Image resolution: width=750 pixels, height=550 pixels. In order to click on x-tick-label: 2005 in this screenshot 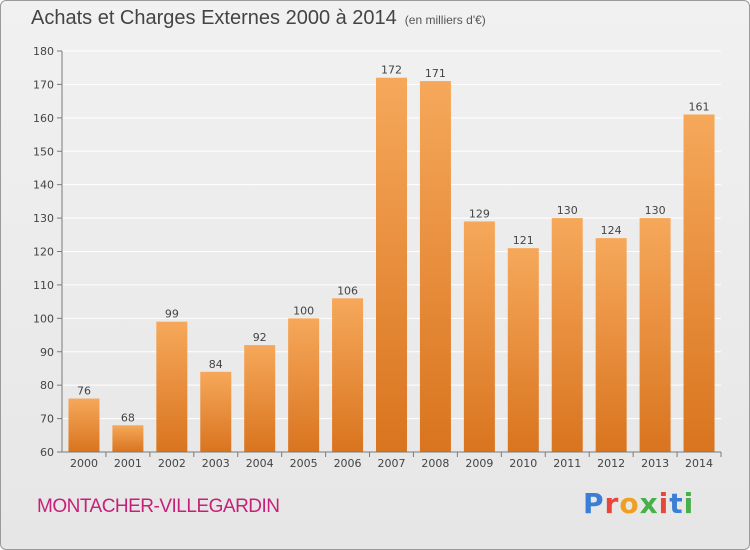, I will do `click(304, 463)`.